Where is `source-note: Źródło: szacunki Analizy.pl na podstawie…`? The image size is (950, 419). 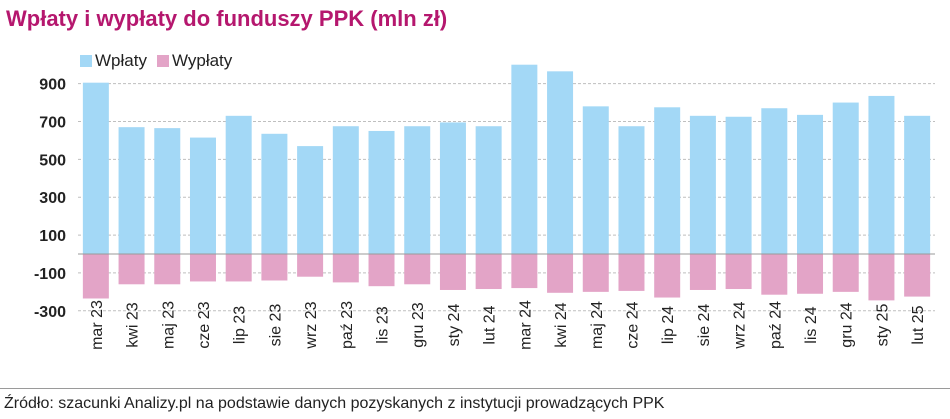 source-note: Źródło: szacunki Analizy.pl na podstawie… is located at coordinates (334, 403).